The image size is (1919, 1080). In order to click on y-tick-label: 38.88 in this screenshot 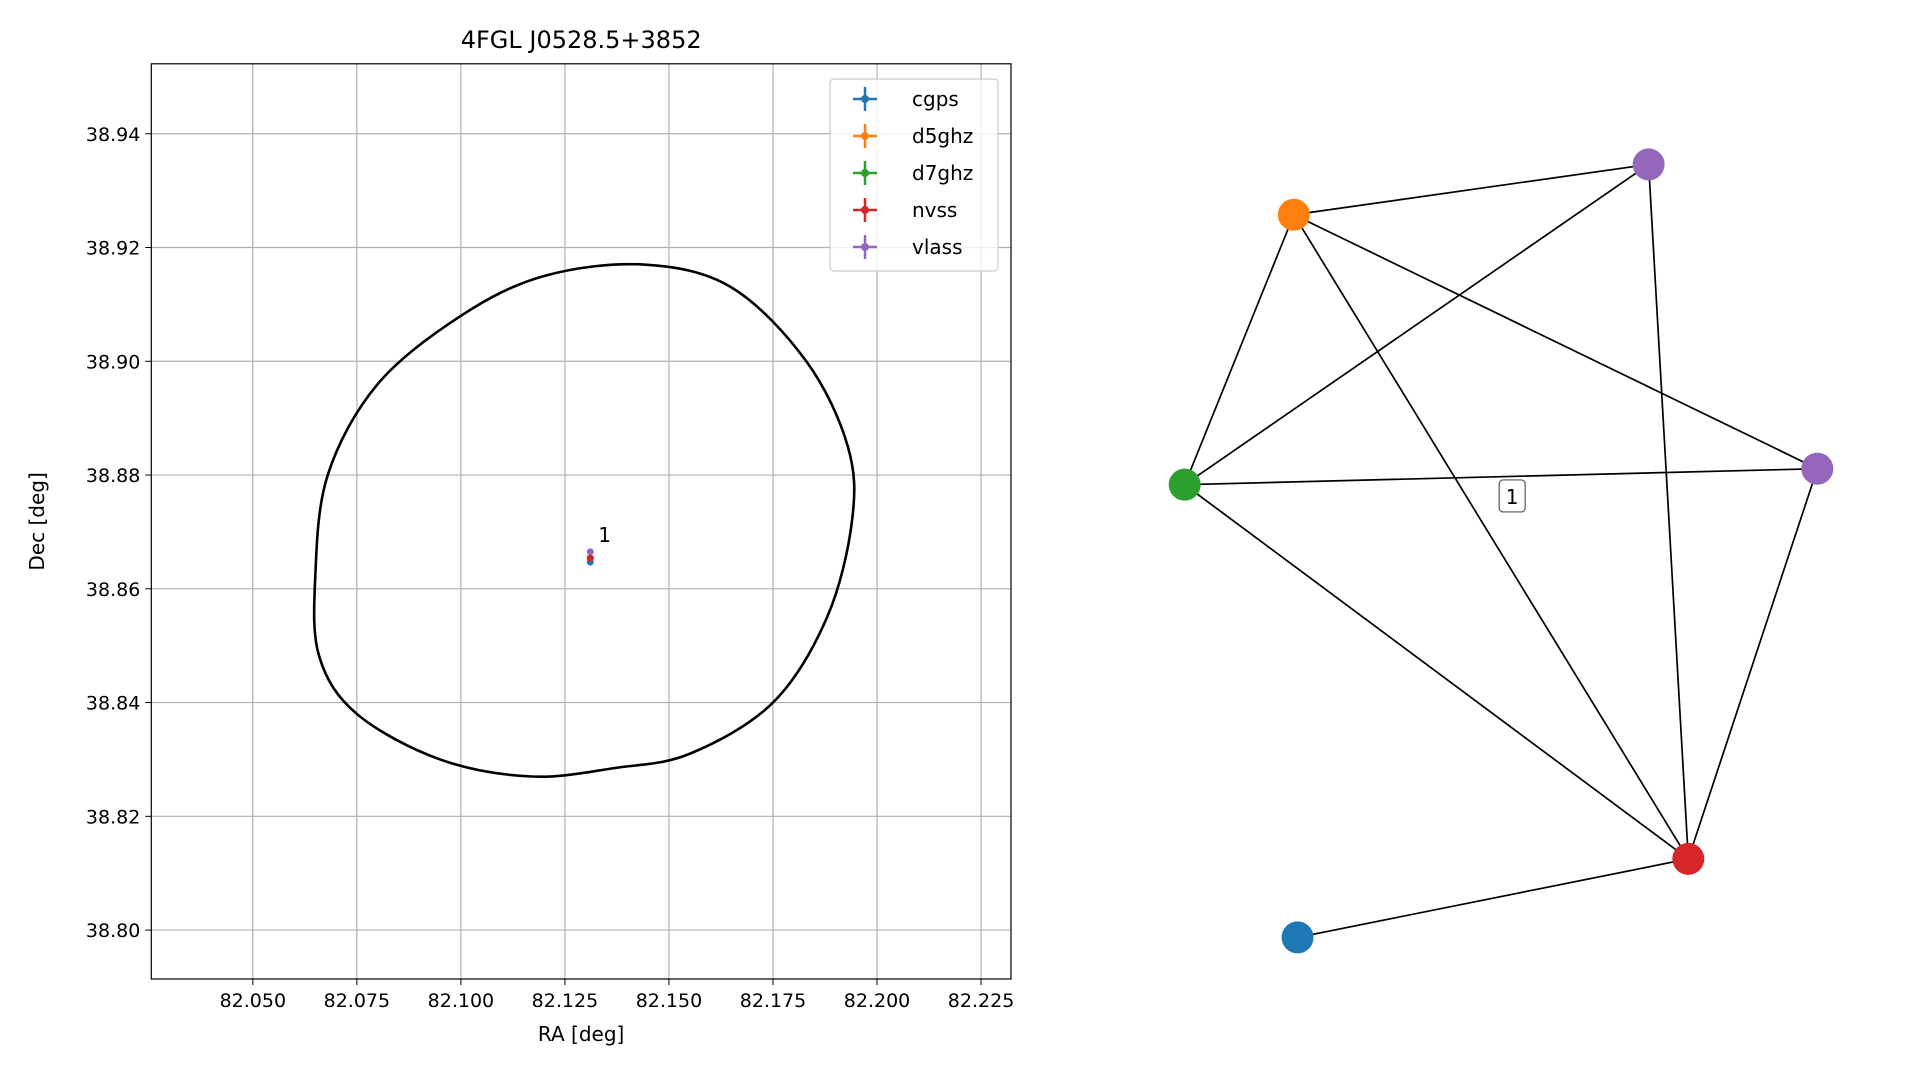, I will do `click(113, 476)`.